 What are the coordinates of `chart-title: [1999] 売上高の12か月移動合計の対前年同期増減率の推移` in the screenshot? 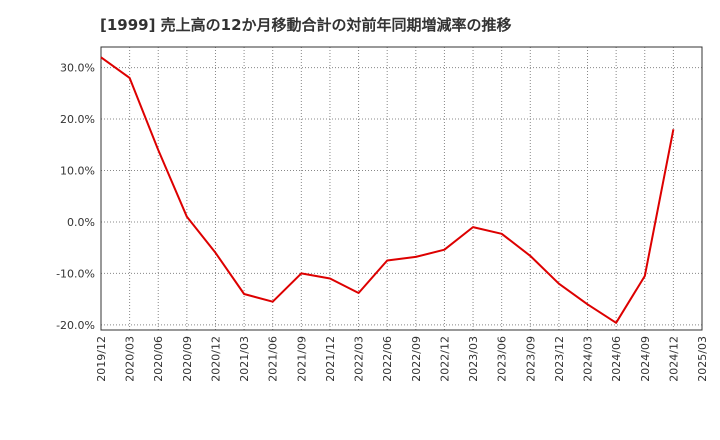 It's located at (306, 25).